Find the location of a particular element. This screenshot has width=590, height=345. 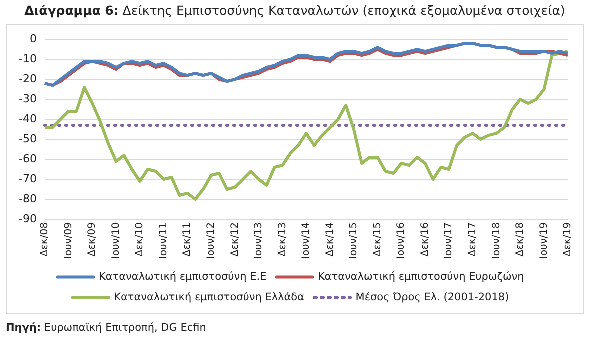

x-tick-label: Ιουν/14 is located at coordinates (306, 241).